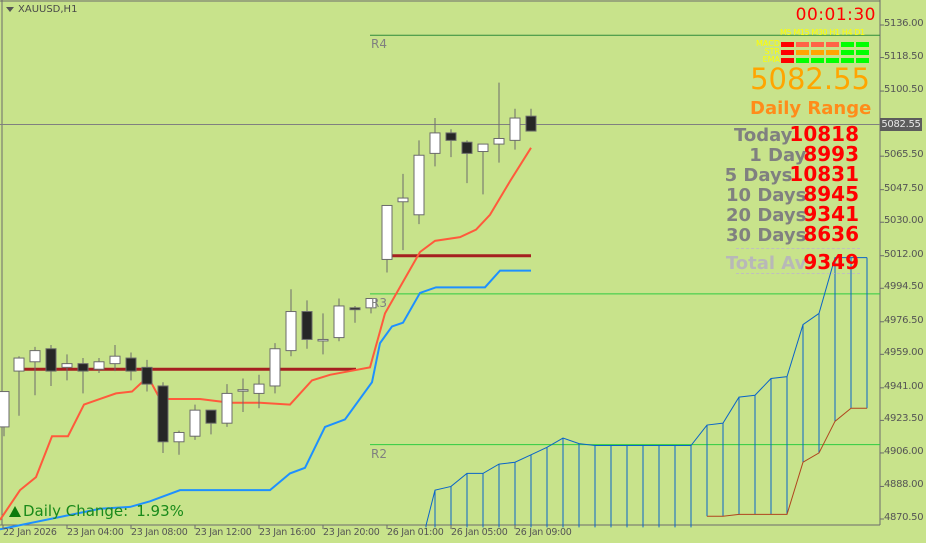 The width and height of the screenshot is (926, 543). I want to click on price-axis-label: 4994.50, so click(904, 287).